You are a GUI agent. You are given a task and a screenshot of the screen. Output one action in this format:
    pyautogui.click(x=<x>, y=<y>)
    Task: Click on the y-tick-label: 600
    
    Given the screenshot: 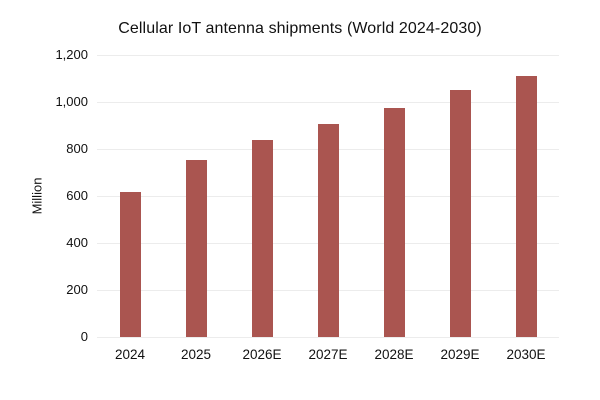 What is the action you would take?
    pyautogui.click(x=77, y=195)
    